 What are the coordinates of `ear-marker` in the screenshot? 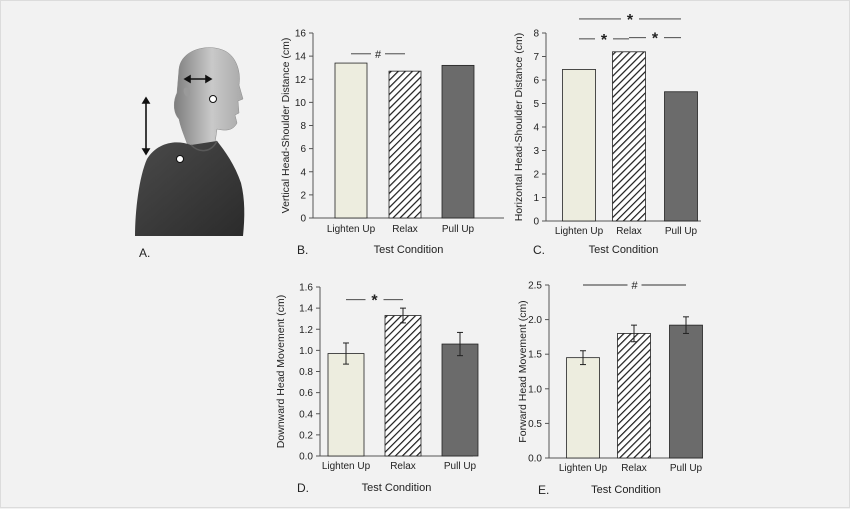 It's located at (213, 99).